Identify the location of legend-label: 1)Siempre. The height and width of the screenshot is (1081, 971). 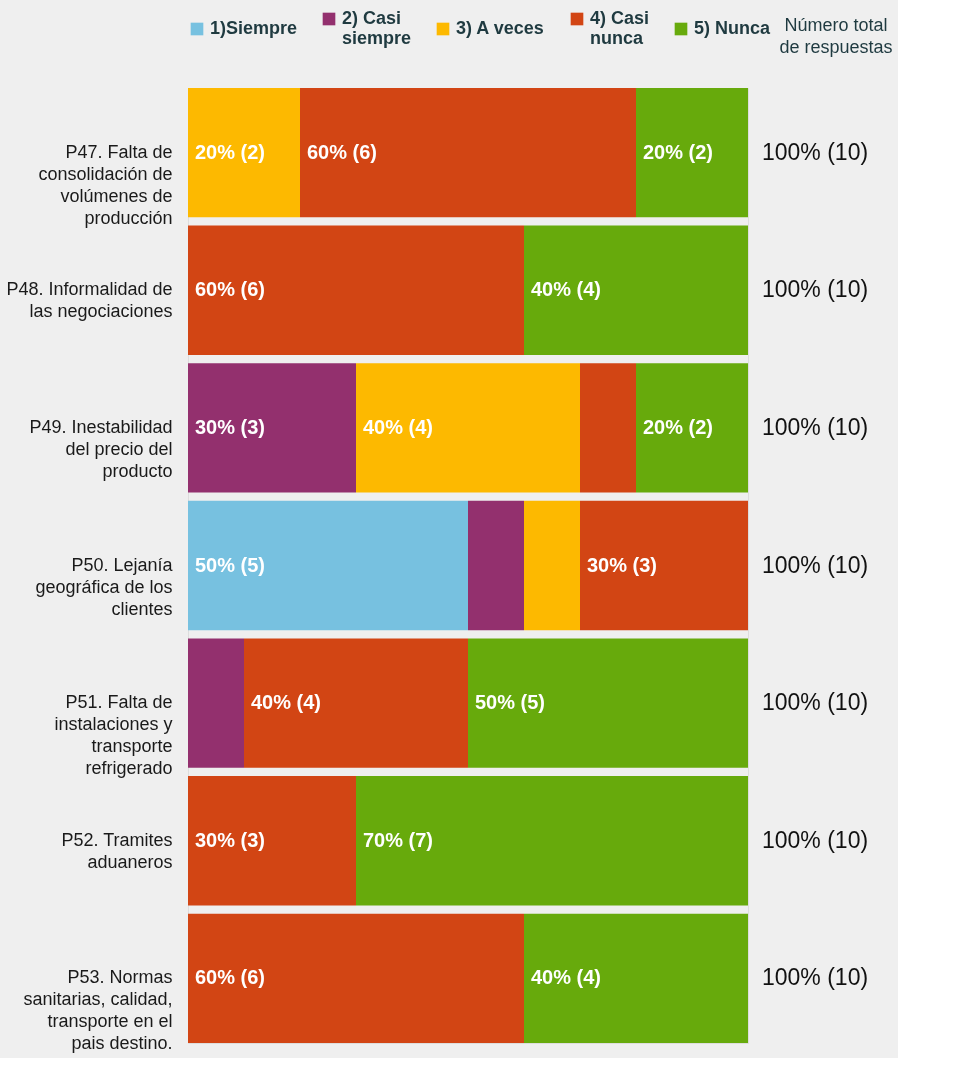
(254, 28).